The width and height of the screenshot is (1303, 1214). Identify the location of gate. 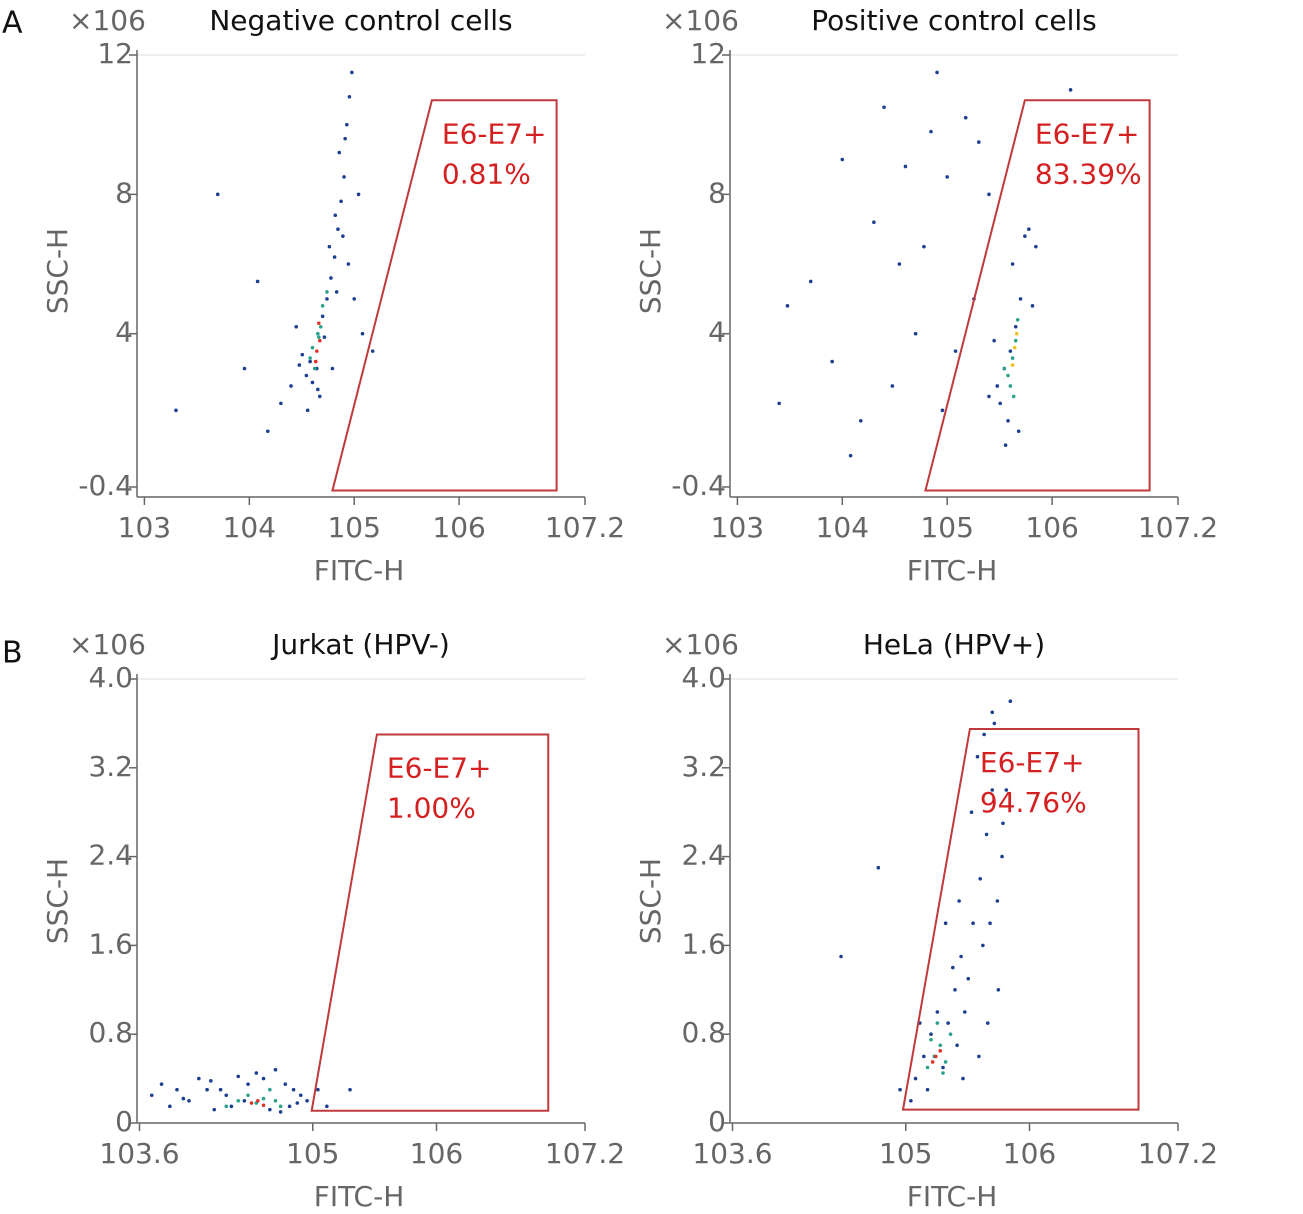
(1037, 295).